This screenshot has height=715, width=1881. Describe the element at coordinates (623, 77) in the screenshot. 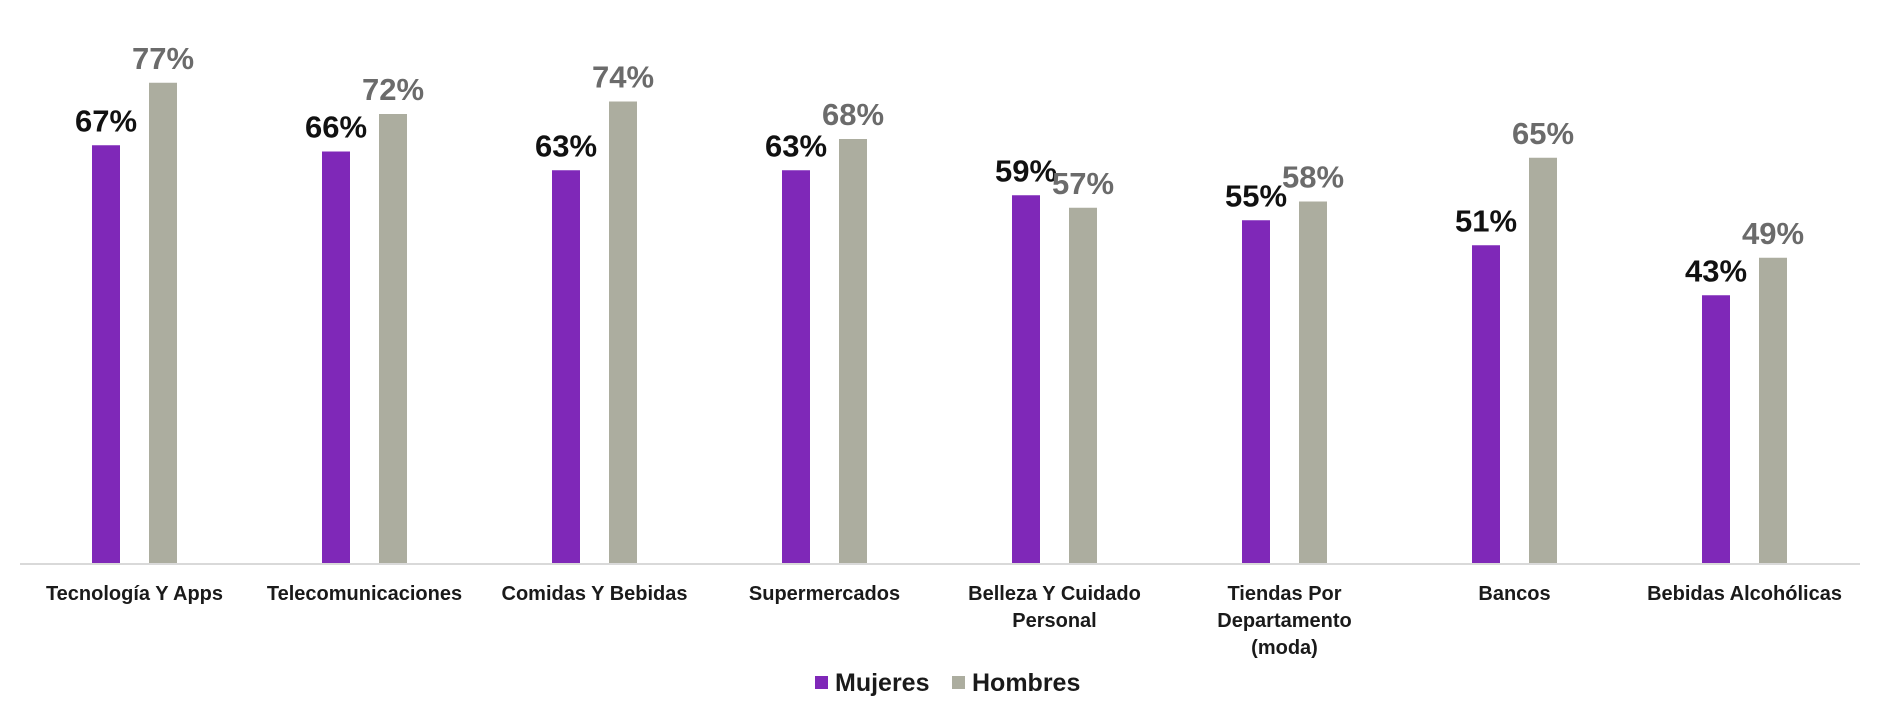

I see `value-label-hombres-comidas-y-bebidas: 74%` at that location.